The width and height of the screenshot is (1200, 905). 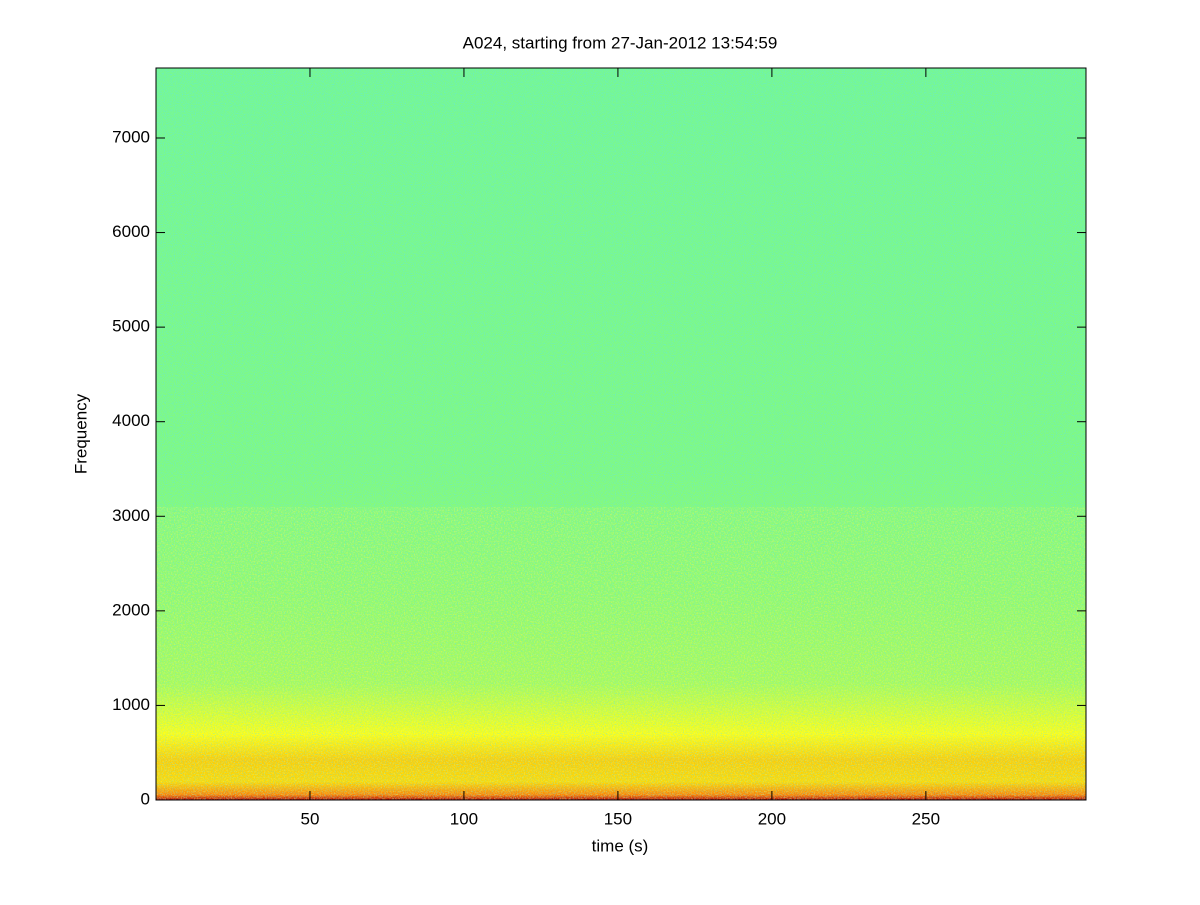 I want to click on y-axis-label: Frequency, so click(x=80, y=433).